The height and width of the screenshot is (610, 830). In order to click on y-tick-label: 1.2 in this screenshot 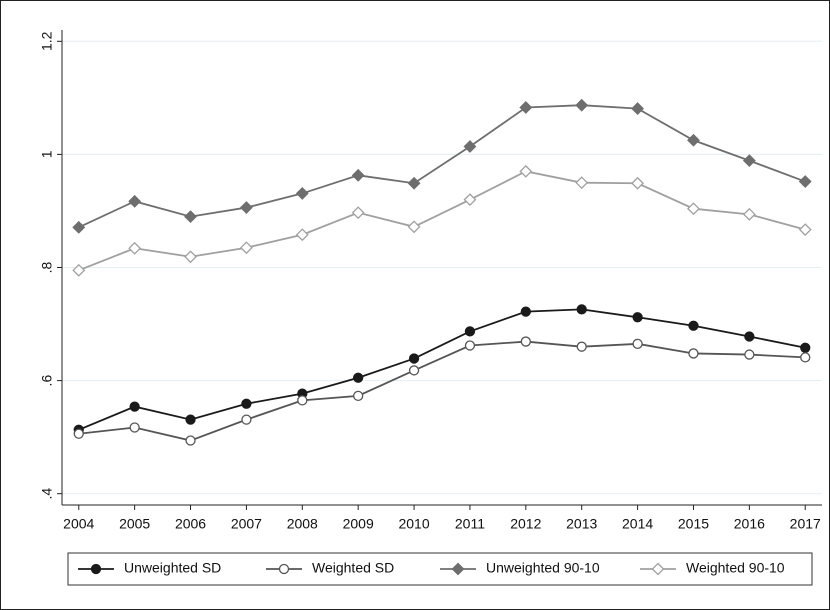, I will do `click(47, 41)`.